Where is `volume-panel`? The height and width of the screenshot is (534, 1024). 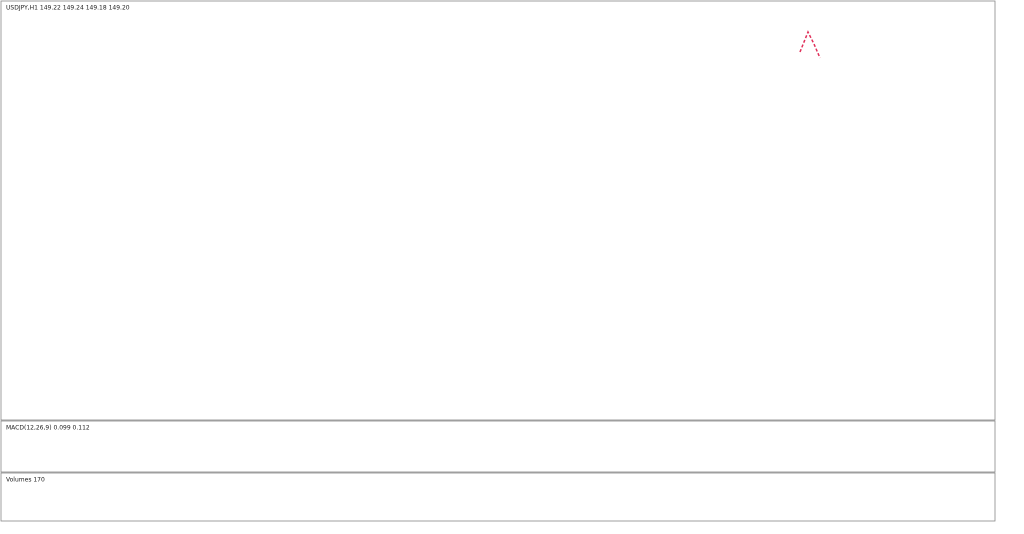 volume-panel is located at coordinates (498, 497).